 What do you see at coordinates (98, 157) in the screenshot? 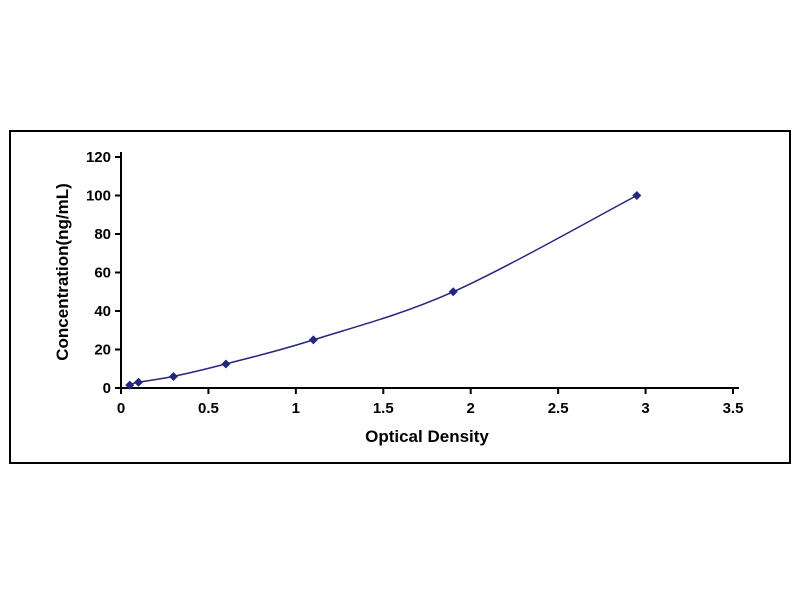
I see `y-tick-label: 120` at bounding box center [98, 157].